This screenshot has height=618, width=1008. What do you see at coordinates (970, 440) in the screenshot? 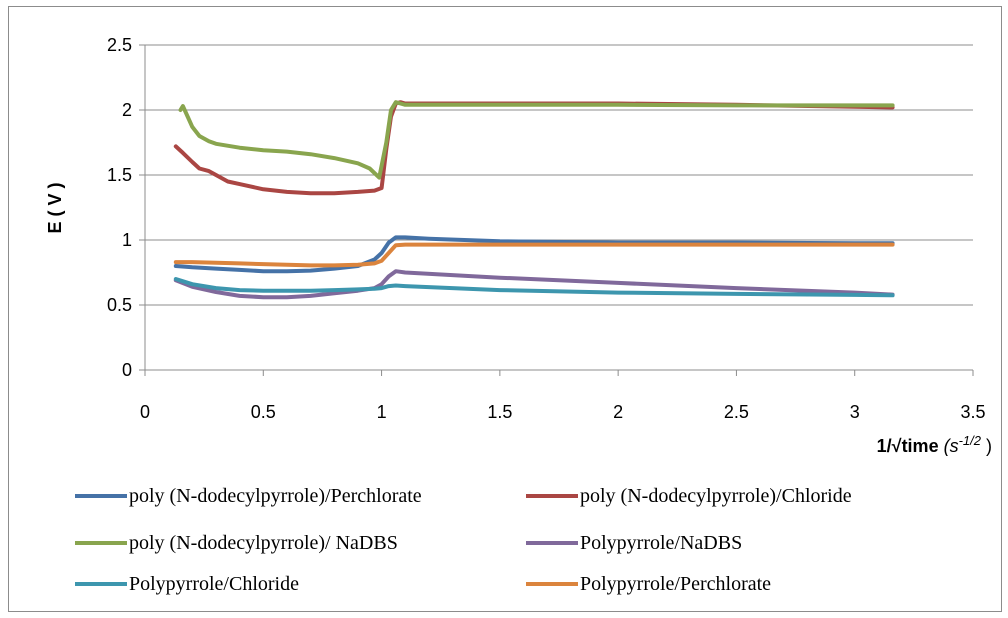
I see `x-axis-unit-exponent: -1/2` at bounding box center [970, 440].